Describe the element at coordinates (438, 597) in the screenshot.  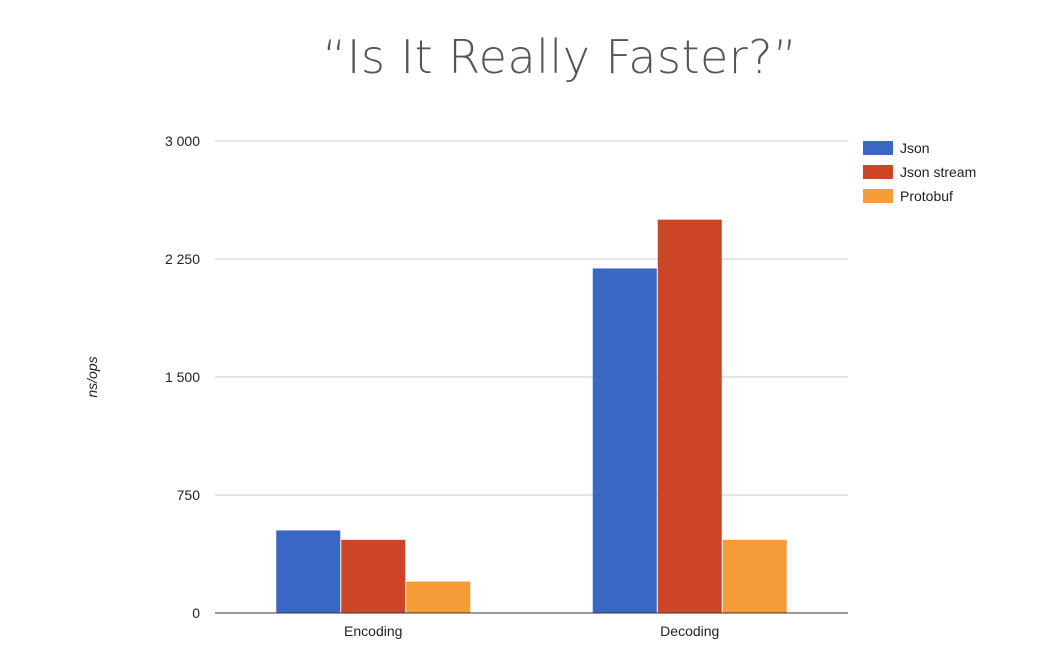
I see `bar-encoding-protobuf` at that location.